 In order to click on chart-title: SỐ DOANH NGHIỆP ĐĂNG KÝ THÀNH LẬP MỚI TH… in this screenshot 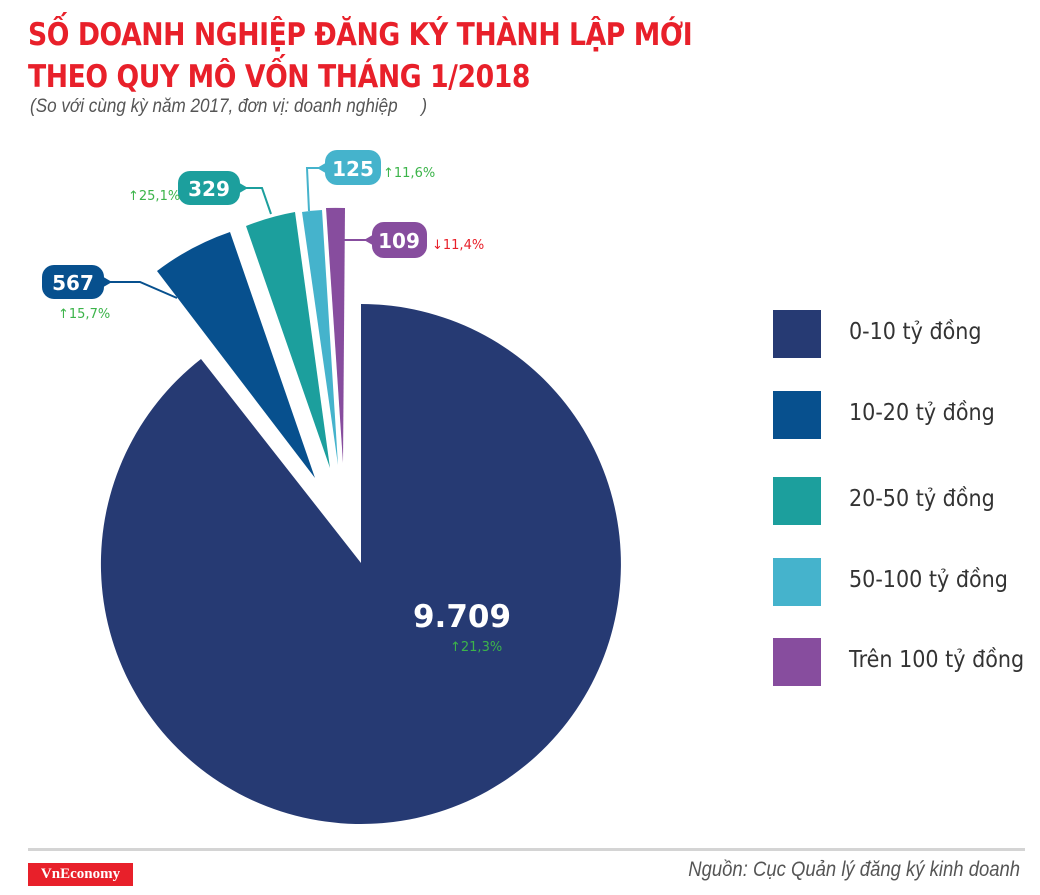, I will do `click(360, 56)`.